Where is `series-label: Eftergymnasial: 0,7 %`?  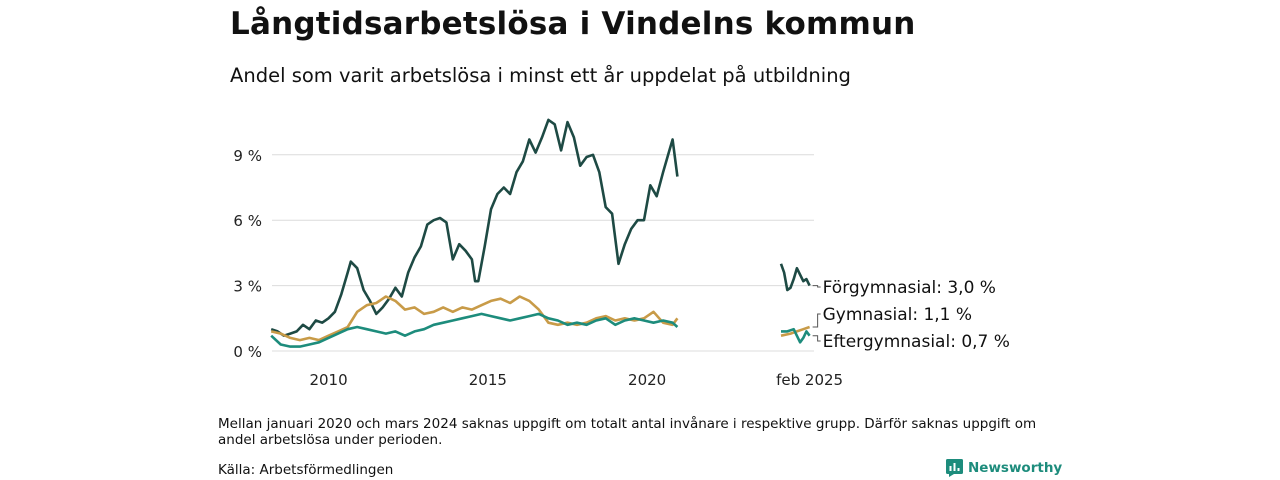 series-label: Eftergymnasial: 0,7 % is located at coordinates (916, 342).